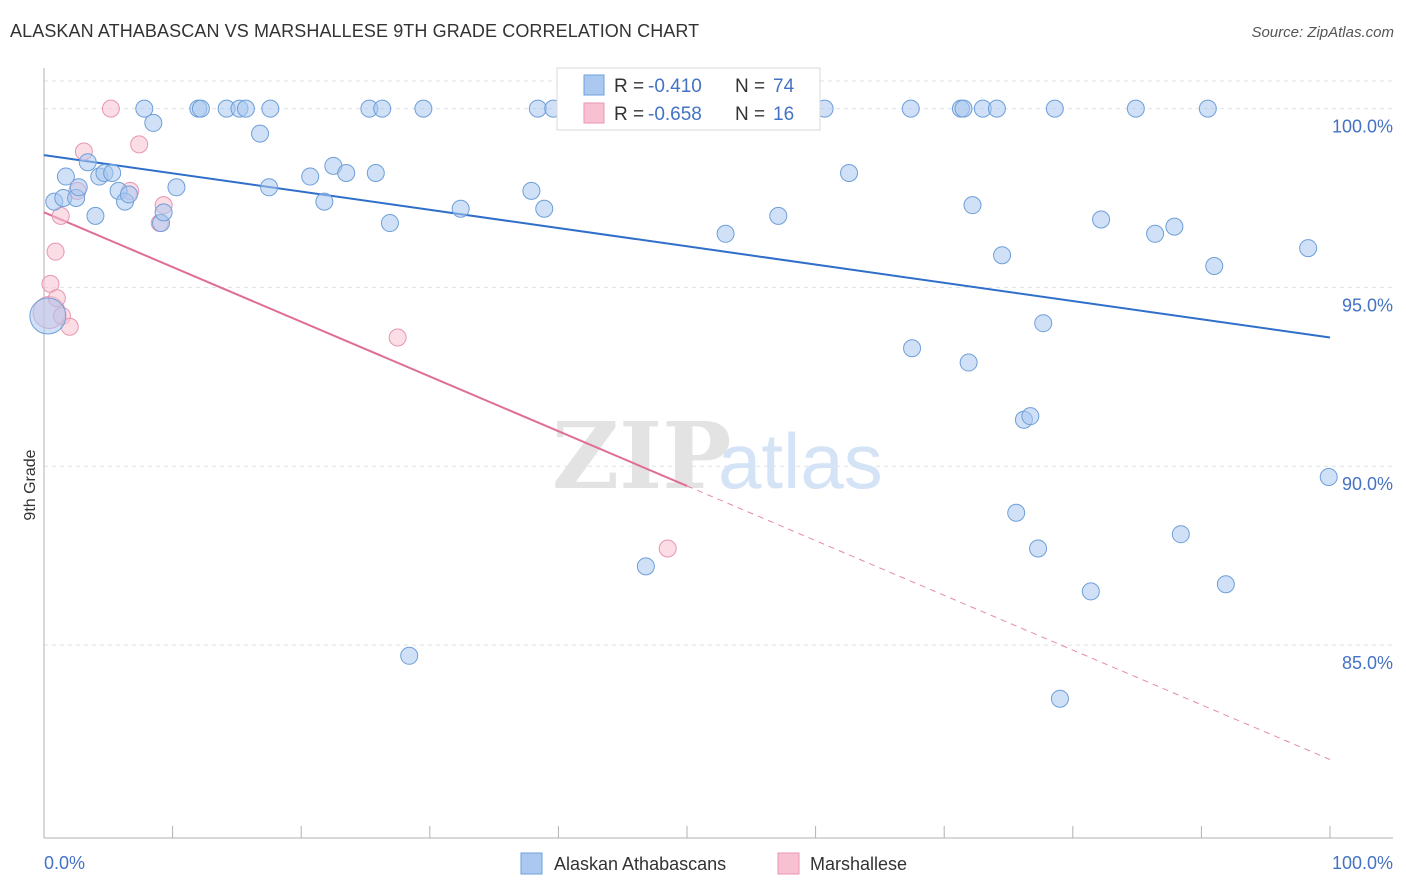 The image size is (1406, 892). What do you see at coordinates (531, 863) in the screenshot?
I see `legend-bottom-swatch-blue` at bounding box center [531, 863].